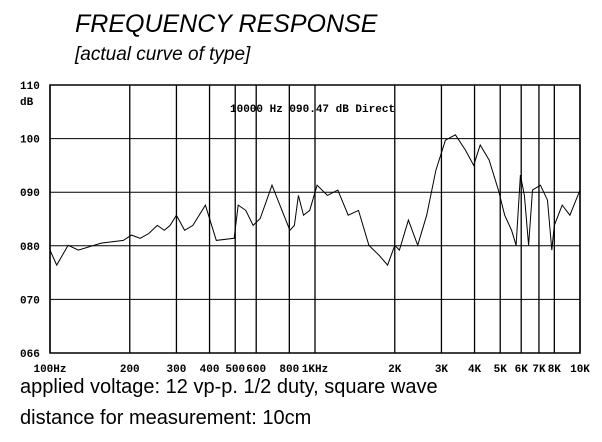 This screenshot has height=442, width=602. What do you see at coordinates (501, 370) in the screenshot?
I see `x-tick-label: 5K` at bounding box center [501, 370].